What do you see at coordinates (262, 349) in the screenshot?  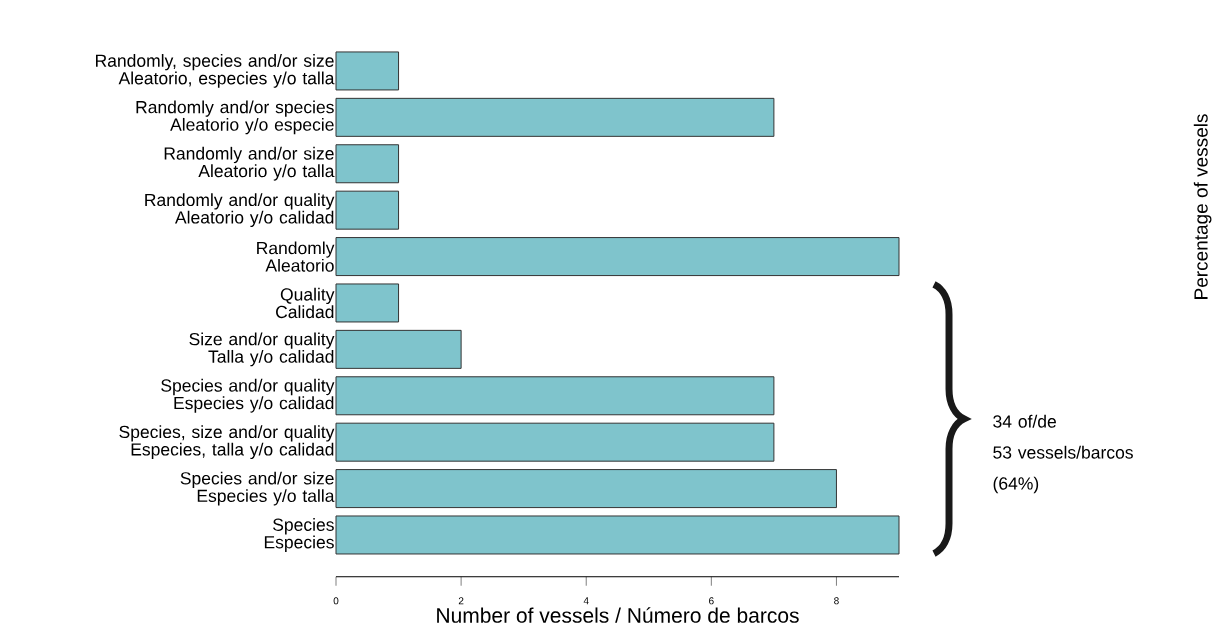 I see `y-tick-label: Size and/or quality Talla y/o calidad` at bounding box center [262, 349].